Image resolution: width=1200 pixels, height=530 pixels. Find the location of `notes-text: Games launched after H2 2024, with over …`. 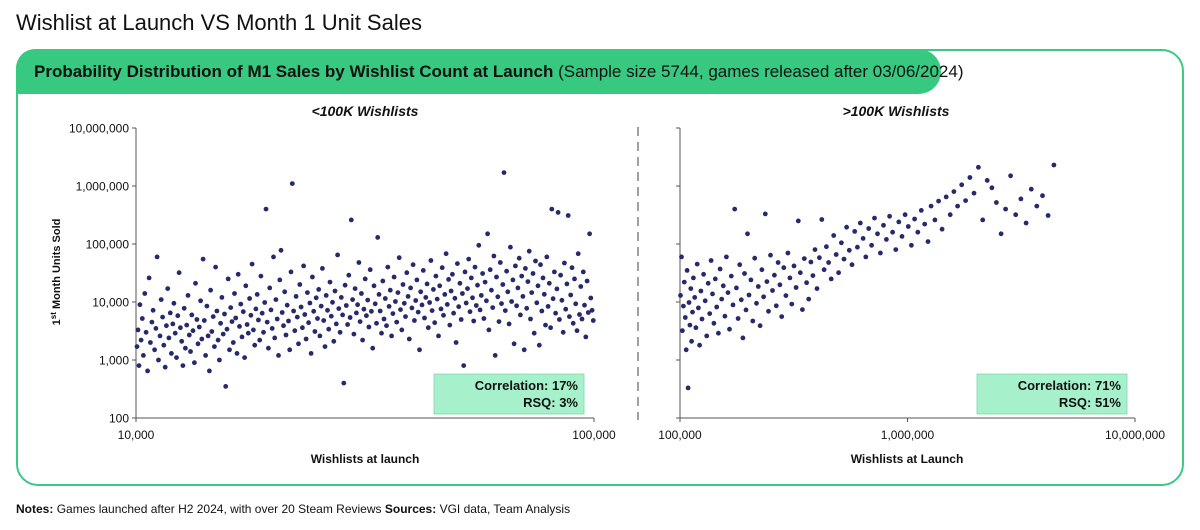

notes-text: Games launched after H2 2024, with over … is located at coordinates (219, 509).